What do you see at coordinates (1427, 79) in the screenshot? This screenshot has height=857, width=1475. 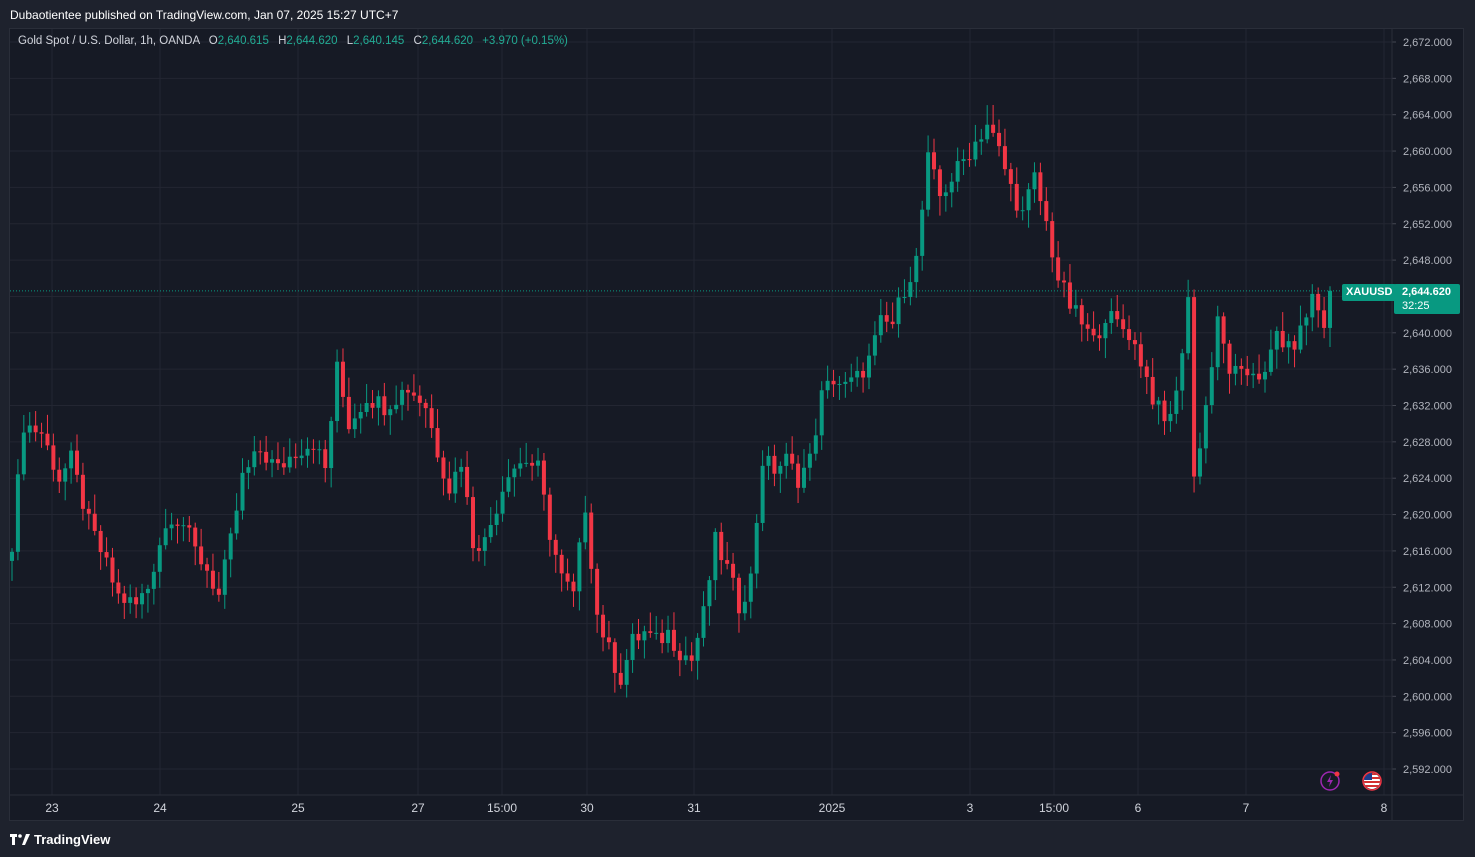 I see `y-tick-label: 2,668.000` at bounding box center [1427, 79].